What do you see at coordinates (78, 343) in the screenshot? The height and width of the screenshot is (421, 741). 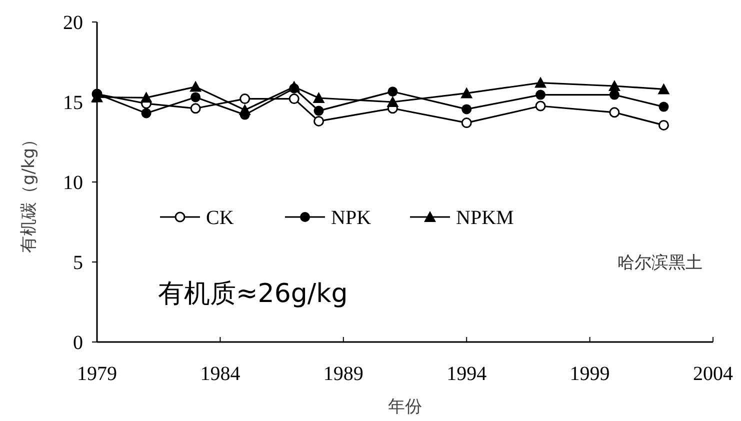 I see `y-tick-label: 0` at bounding box center [78, 343].